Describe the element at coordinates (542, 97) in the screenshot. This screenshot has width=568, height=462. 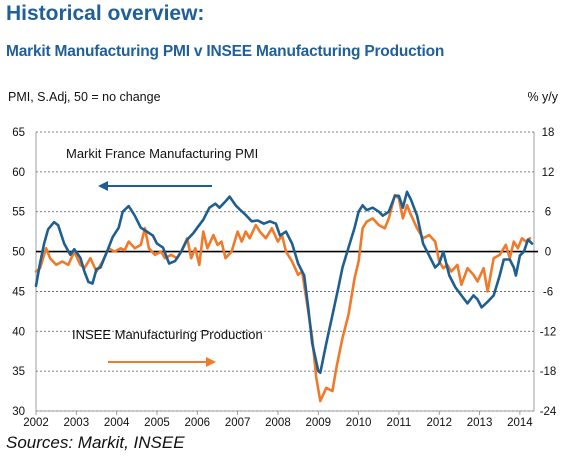
I see `right-axis-label: % y/y` at that location.